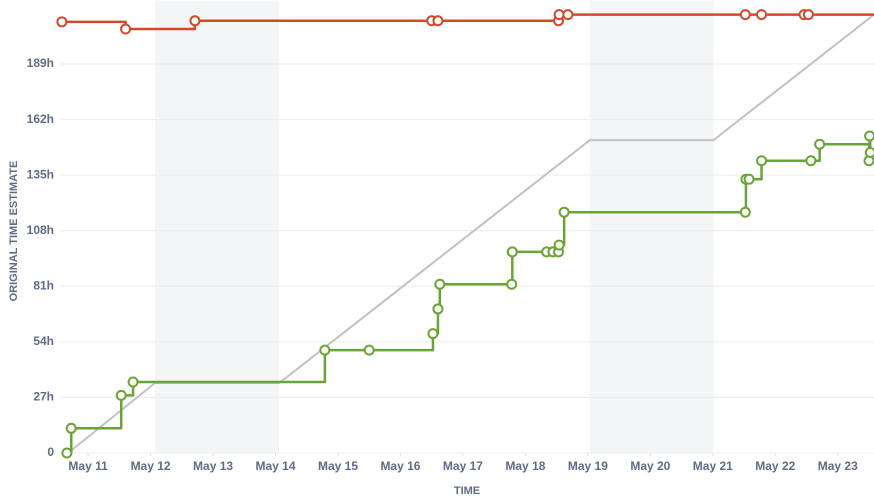  What do you see at coordinates (650, 466) in the screenshot?
I see `x-tick-label: May 20` at bounding box center [650, 466].